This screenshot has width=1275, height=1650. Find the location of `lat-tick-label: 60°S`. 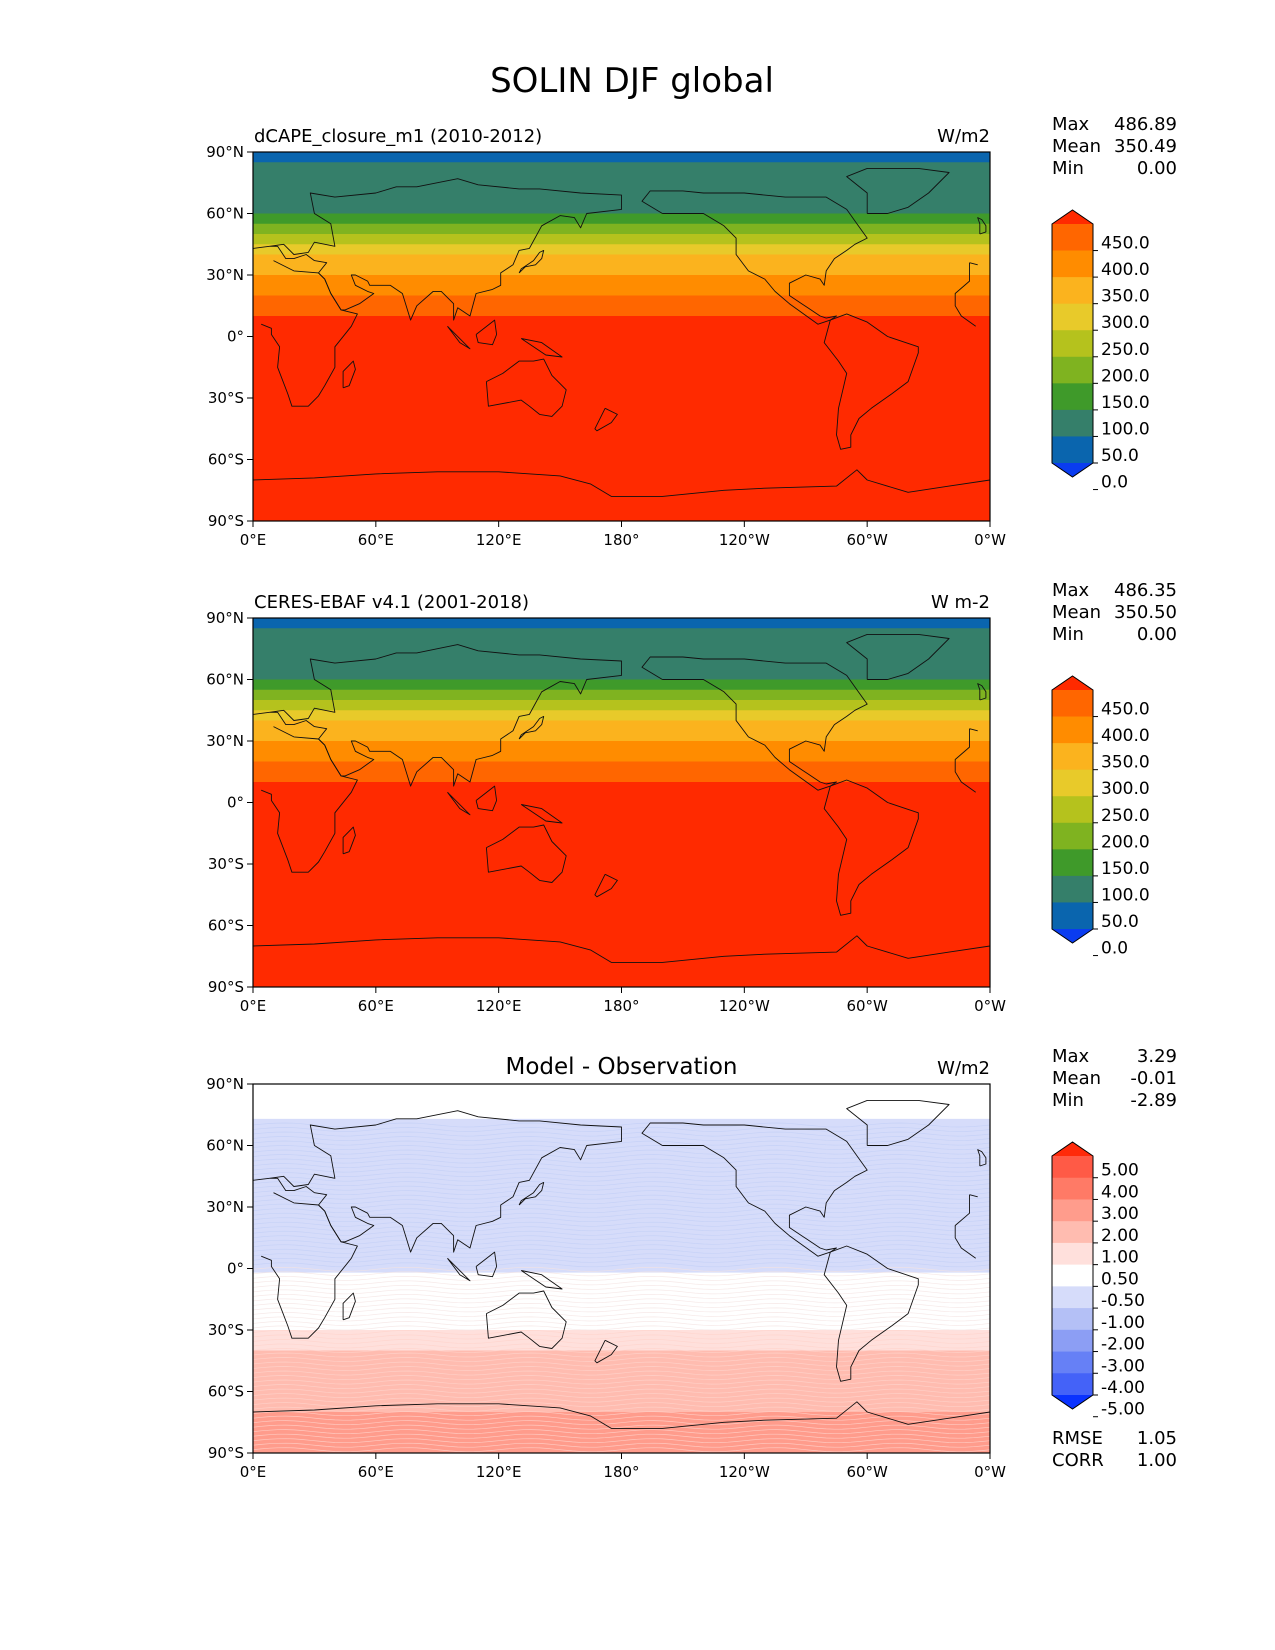

lat-tick-label: 60°S is located at coordinates (226, 1392).